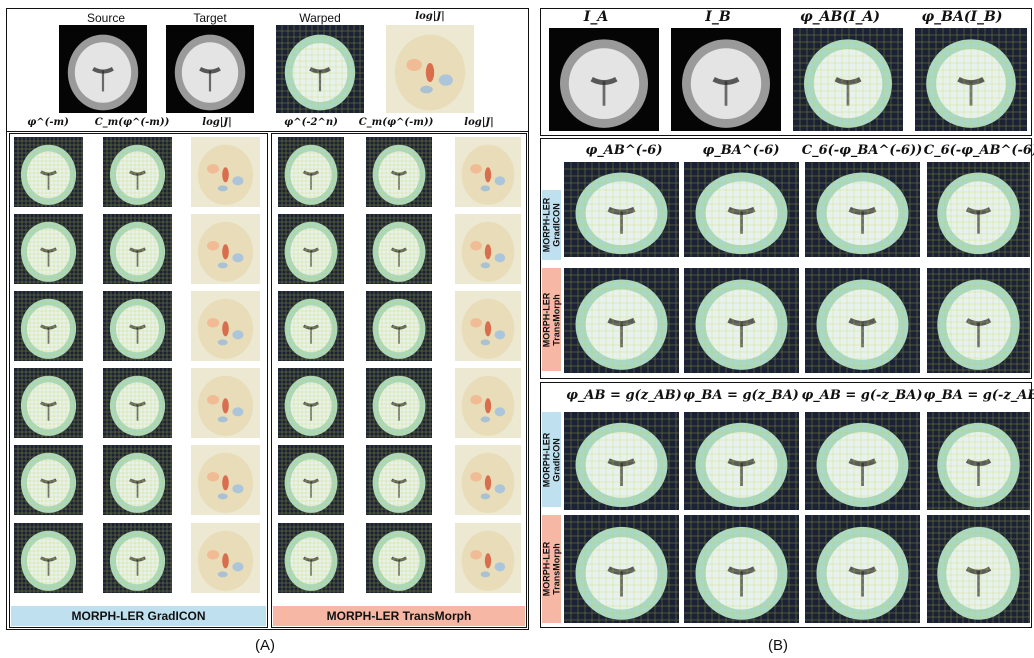 The height and width of the screenshot is (658, 1034). What do you see at coordinates (978, 395) in the screenshot?
I see `b-bottom-header-3: φ_BA = g(-z_AB)` at bounding box center [978, 395].